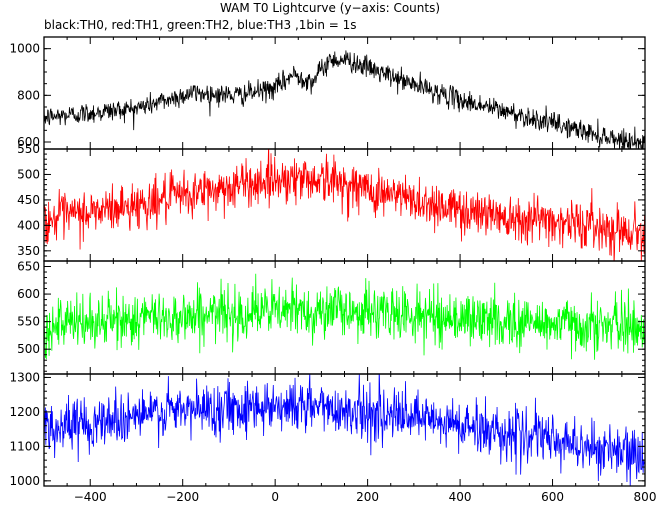 This screenshot has height=505, width=659. Describe the element at coordinates (367, 497) in the screenshot. I see `x-tick-label: 200` at that location.